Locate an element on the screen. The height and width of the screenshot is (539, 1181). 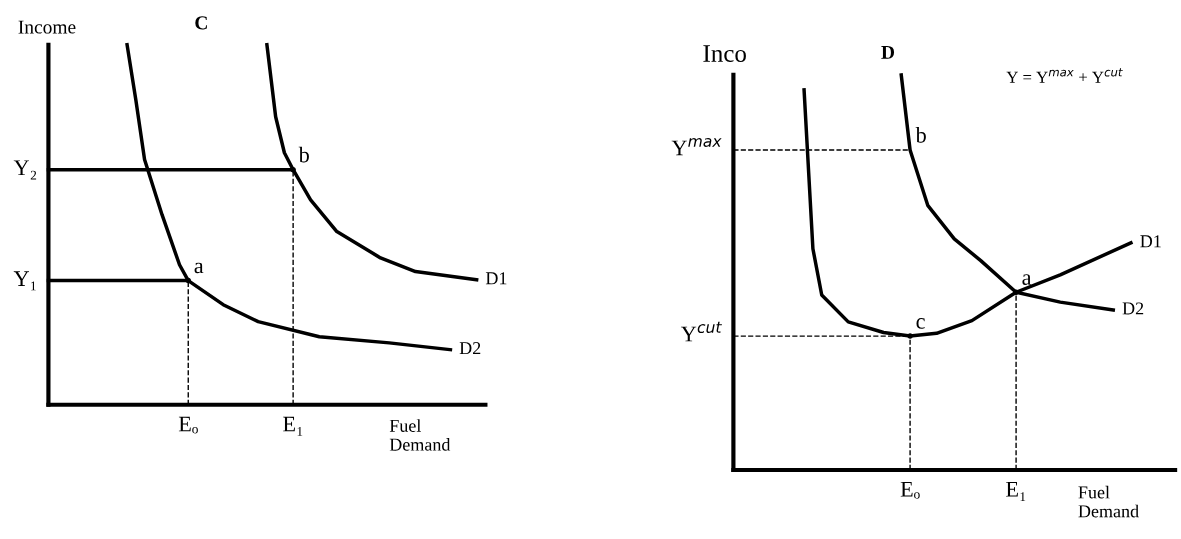
series-label: Y$^{max}$ is located at coordinates (696, 147).